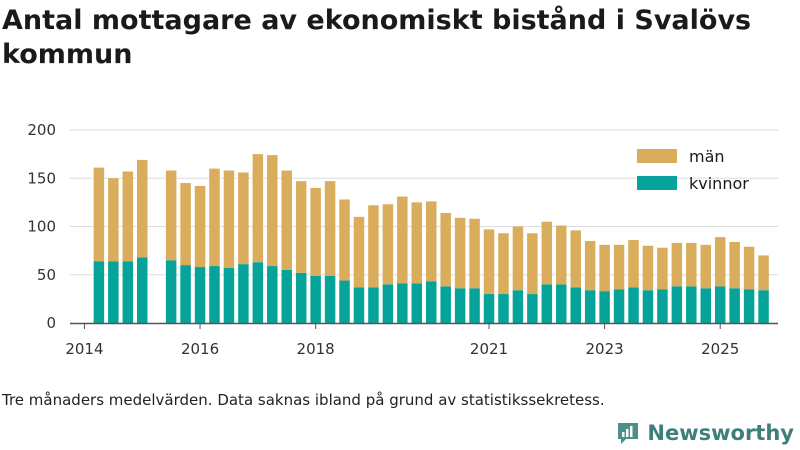 The image size is (800, 450). I want to click on legend: män kvinnor, so click(693, 170).